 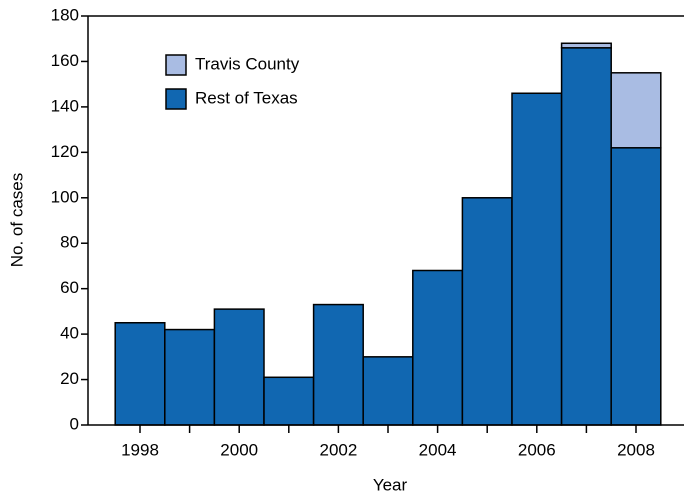 What do you see at coordinates (140, 449) in the screenshot?
I see `x-tick-label: 1998` at bounding box center [140, 449].